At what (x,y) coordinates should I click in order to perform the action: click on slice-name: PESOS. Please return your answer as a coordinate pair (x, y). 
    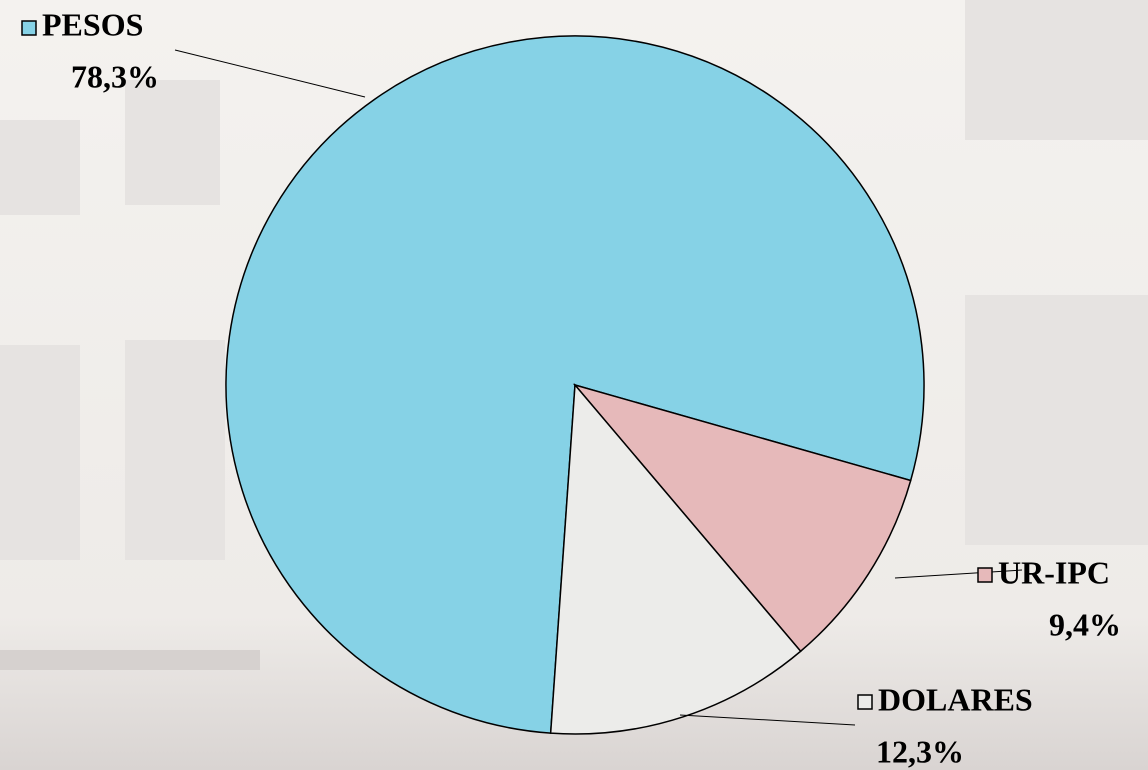
    Looking at the image, I should click on (92, 24).